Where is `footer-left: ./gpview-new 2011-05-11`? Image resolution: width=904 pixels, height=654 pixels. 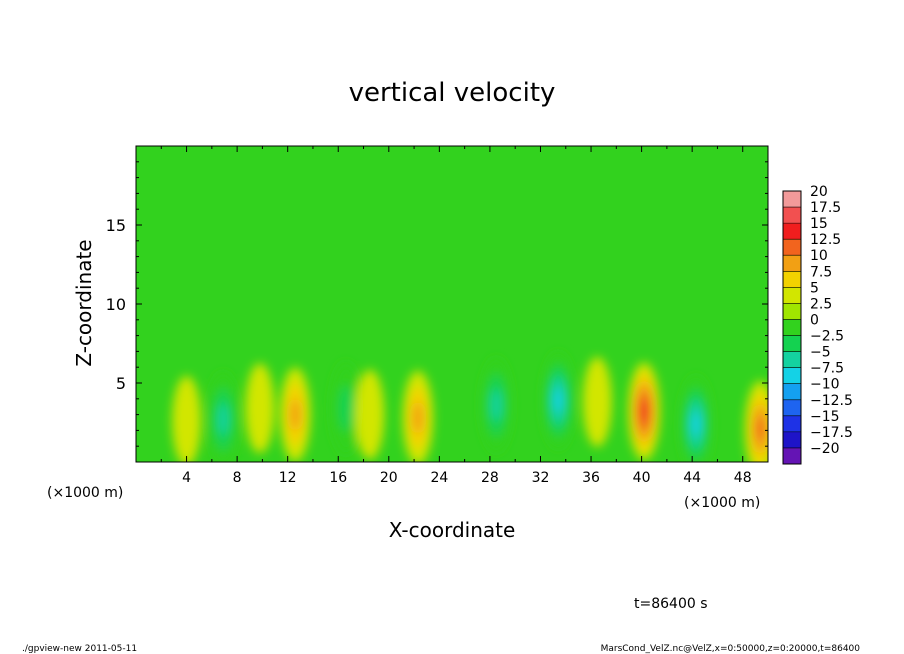 footer-left: ./gpview-new 2011-05-11 is located at coordinates (79, 649).